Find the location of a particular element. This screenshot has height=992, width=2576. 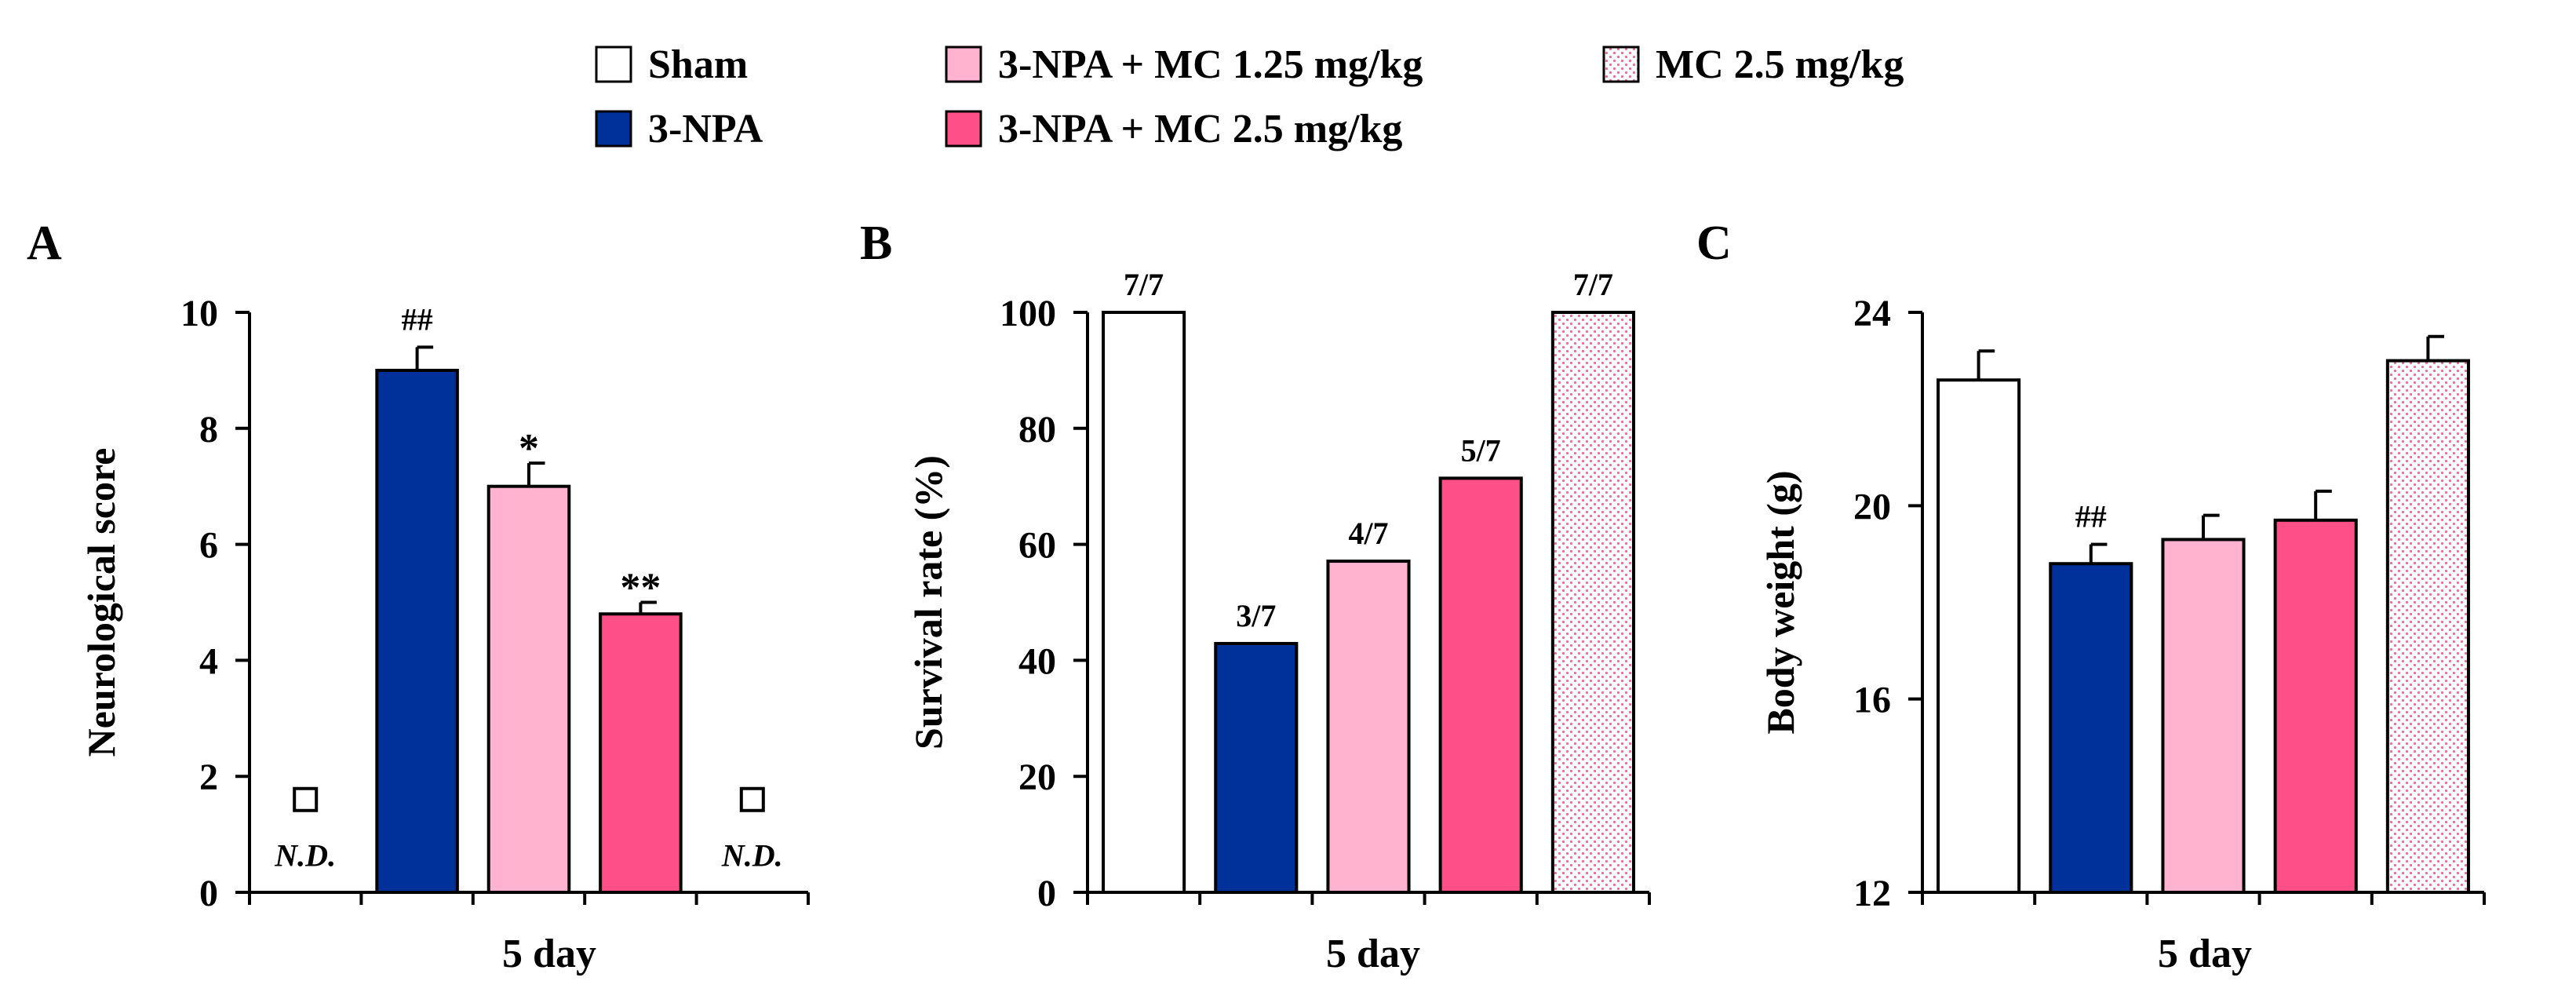

legend-label: 3-NPA + MC 2.5 mg/kg is located at coordinates (1200, 129).